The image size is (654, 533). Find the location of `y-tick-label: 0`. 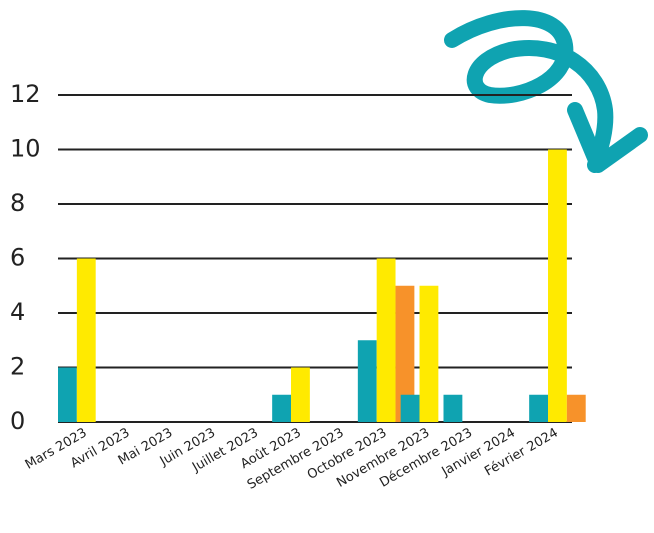

y-tick-label: 0 is located at coordinates (17, 421).